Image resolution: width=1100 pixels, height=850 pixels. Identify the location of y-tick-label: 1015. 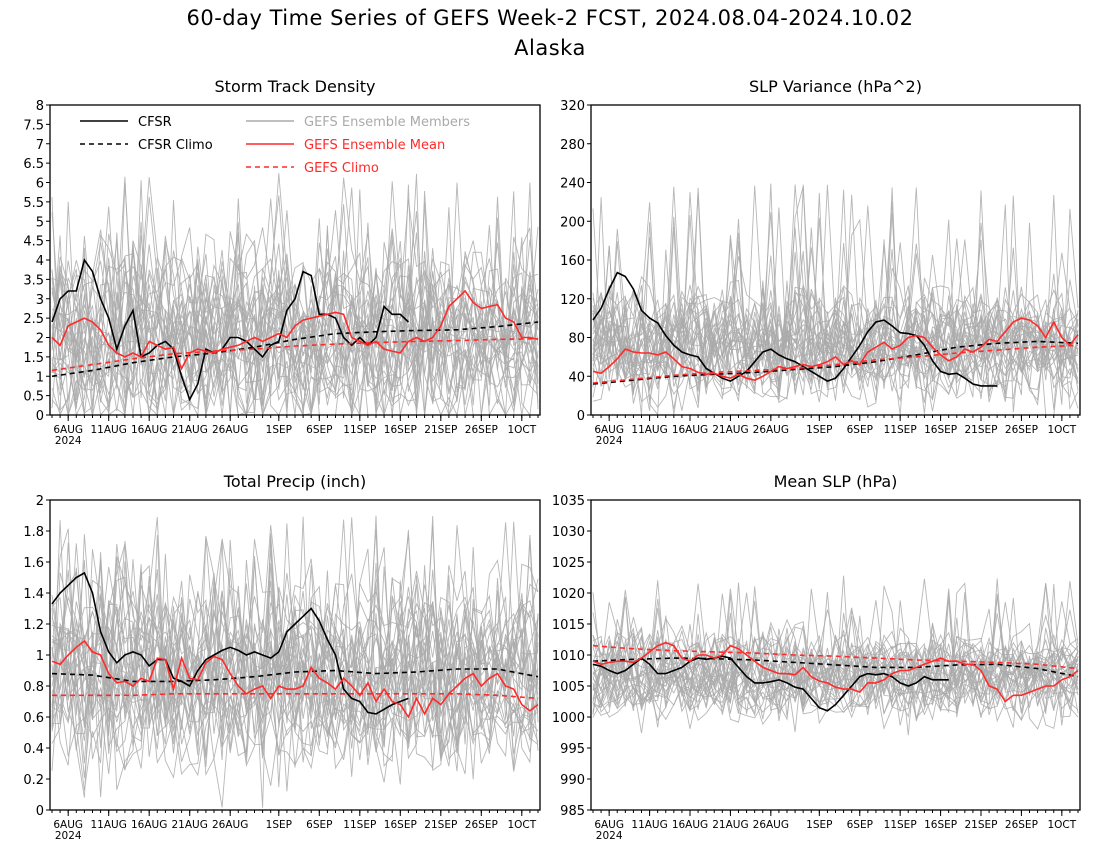
(568, 625).